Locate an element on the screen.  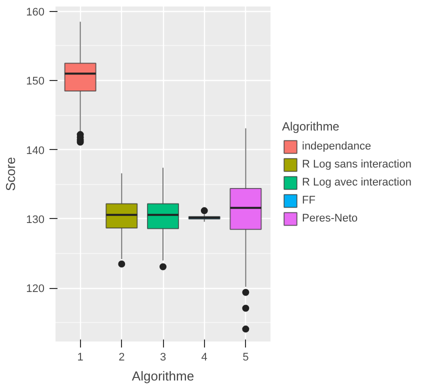
y-tick-label: 120 is located at coordinates (35, 289).